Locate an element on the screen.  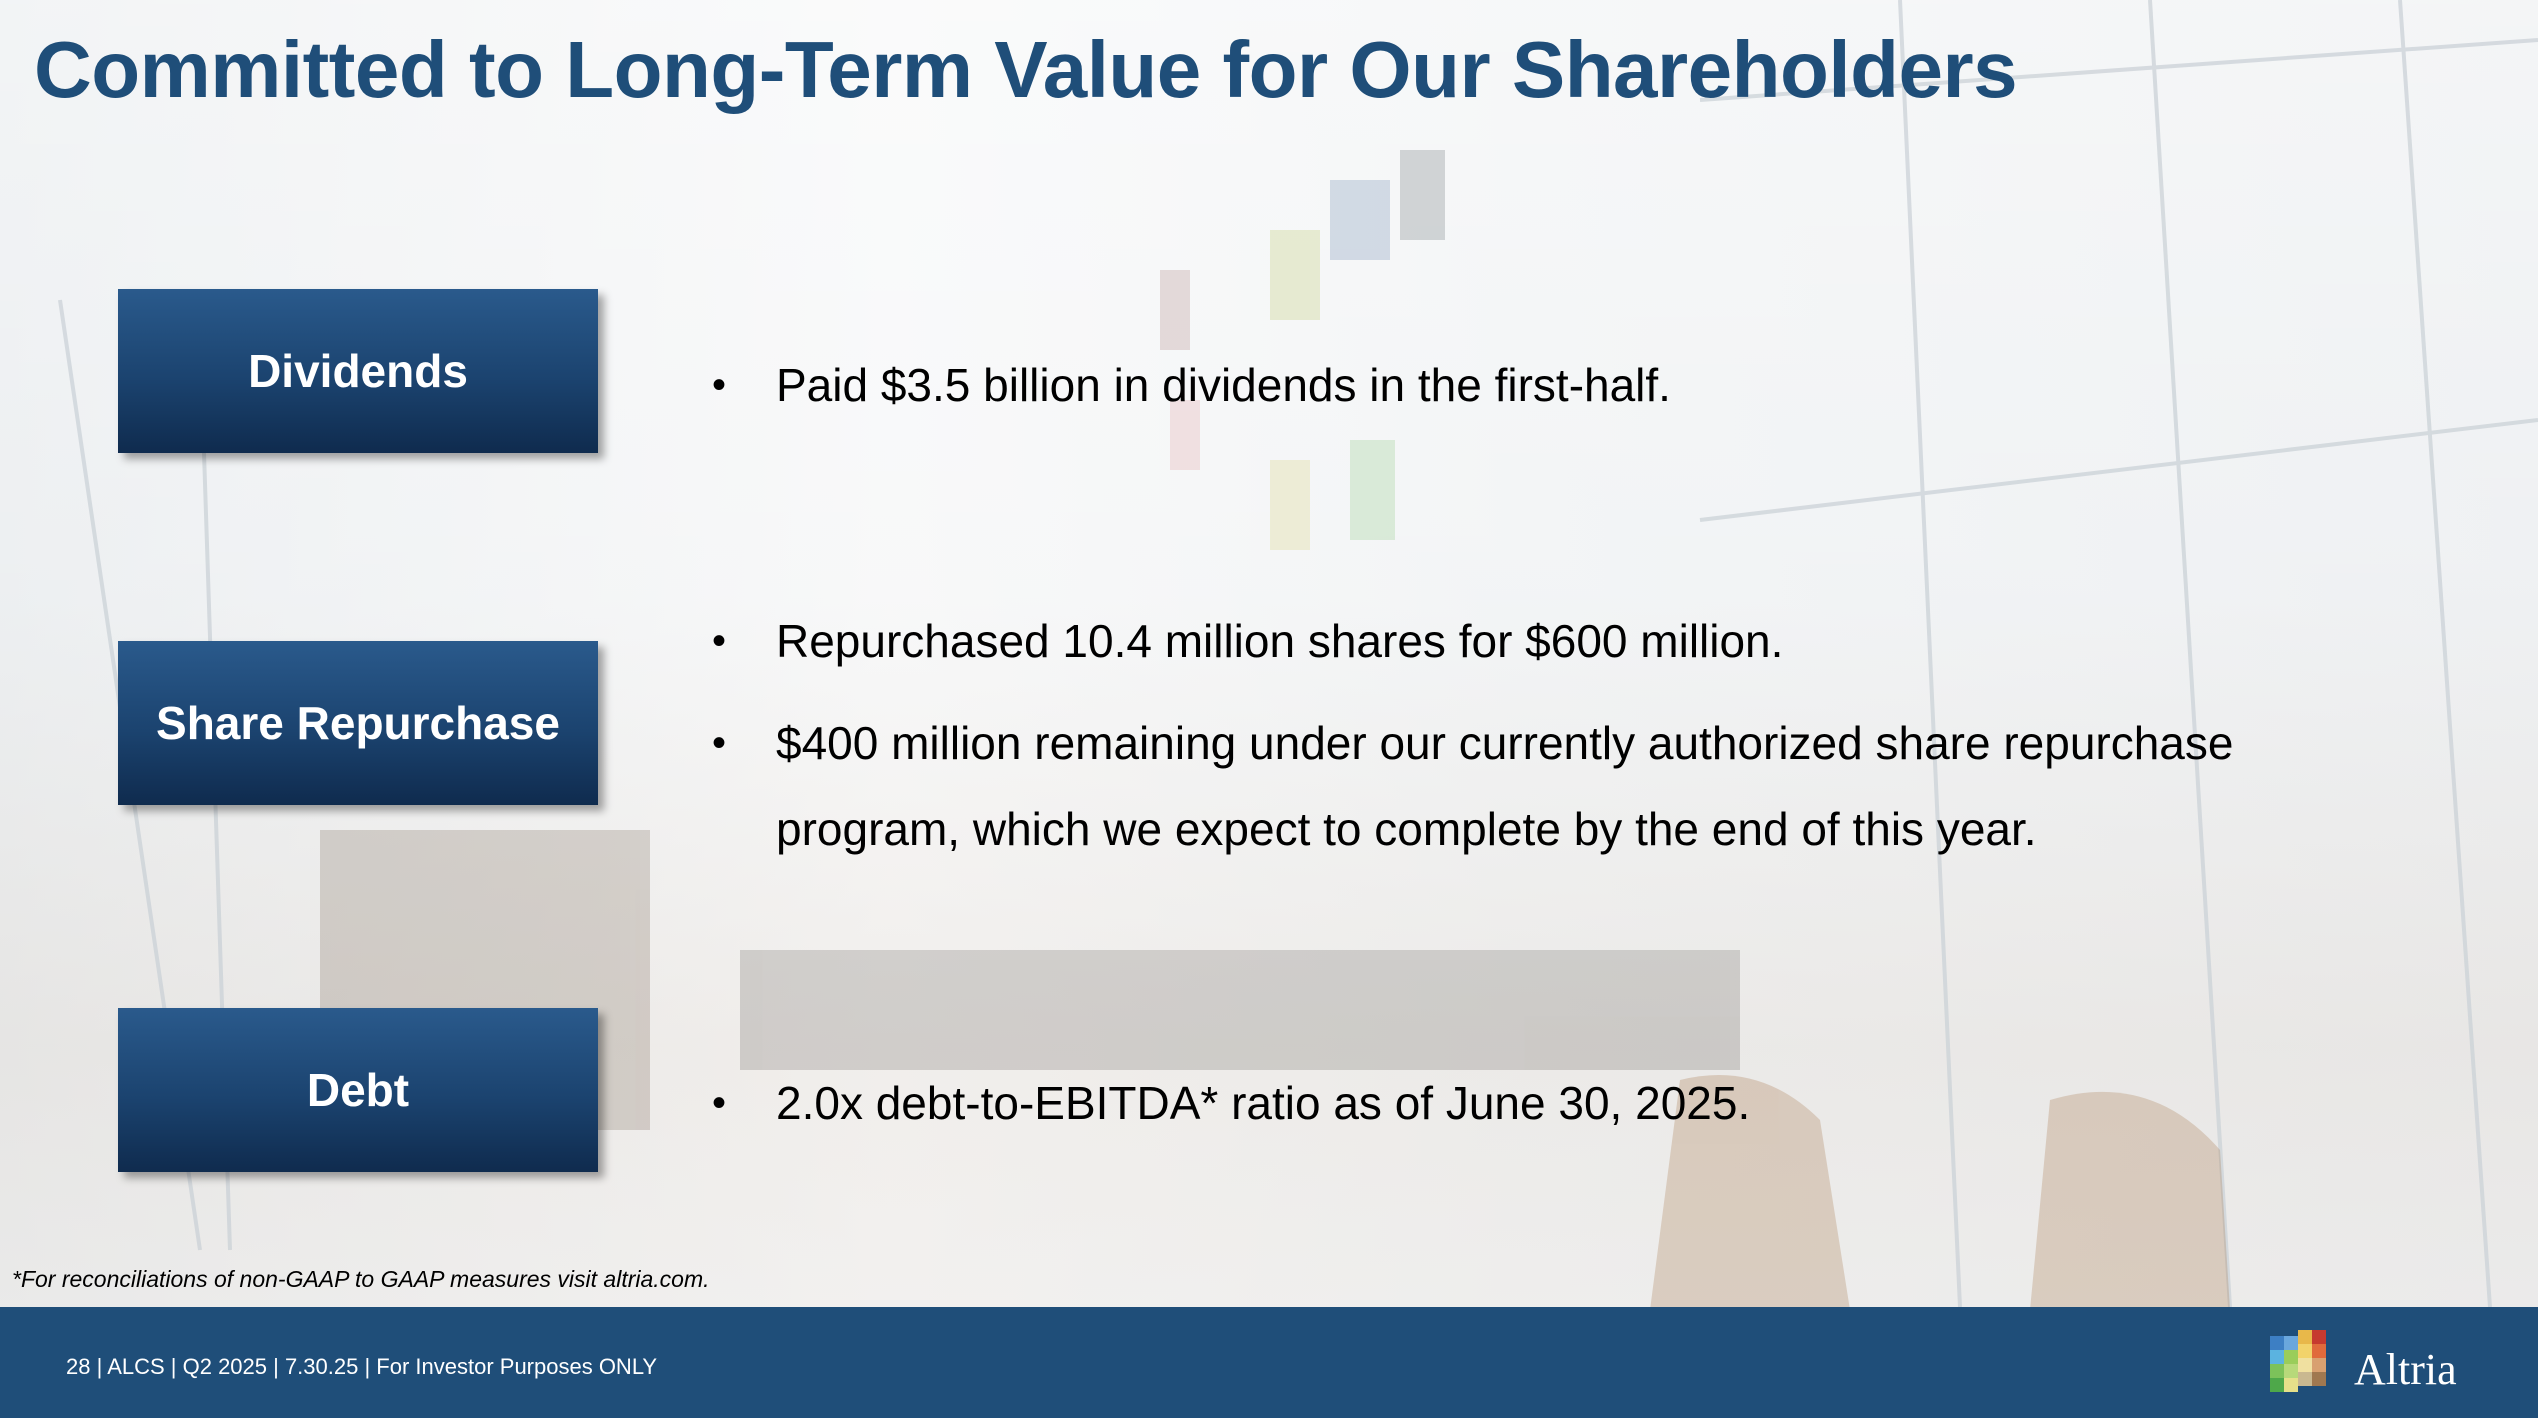
altria-logo-text: Altria is located at coordinates (2405, 1369).